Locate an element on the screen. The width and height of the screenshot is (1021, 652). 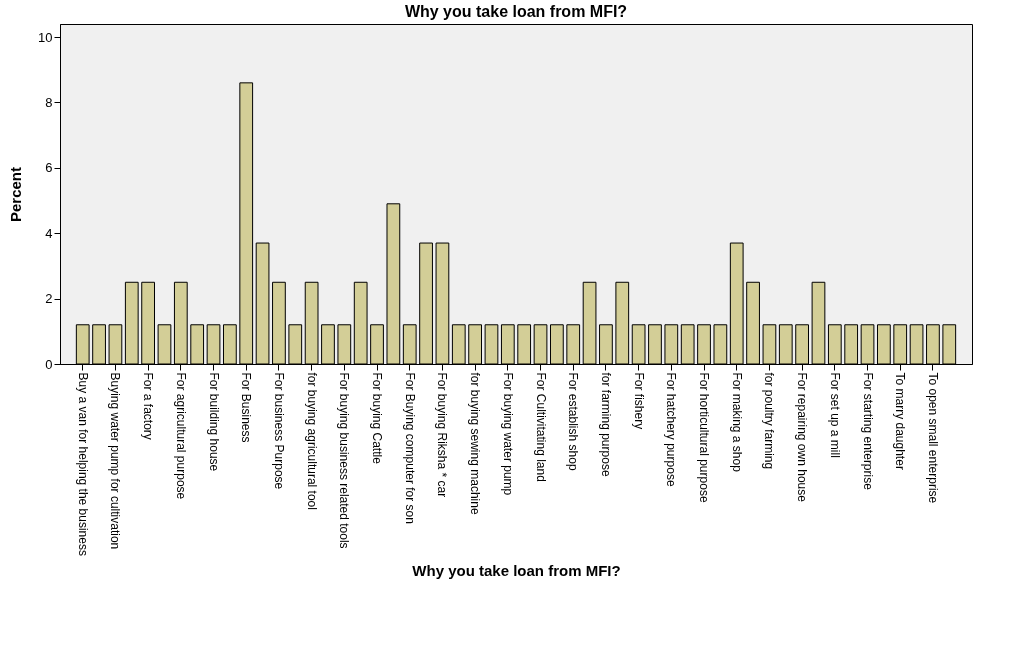
x-tick-label: For making a shop is located at coordinates (736, 422).